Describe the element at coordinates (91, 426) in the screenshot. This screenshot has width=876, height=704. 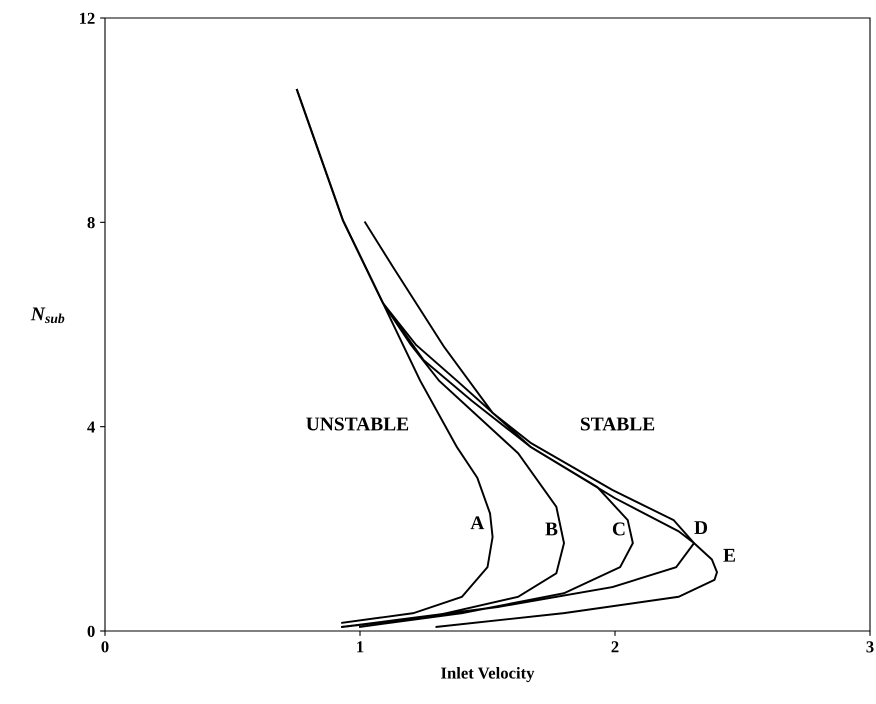
I see `y-tick-label: 4` at that location.